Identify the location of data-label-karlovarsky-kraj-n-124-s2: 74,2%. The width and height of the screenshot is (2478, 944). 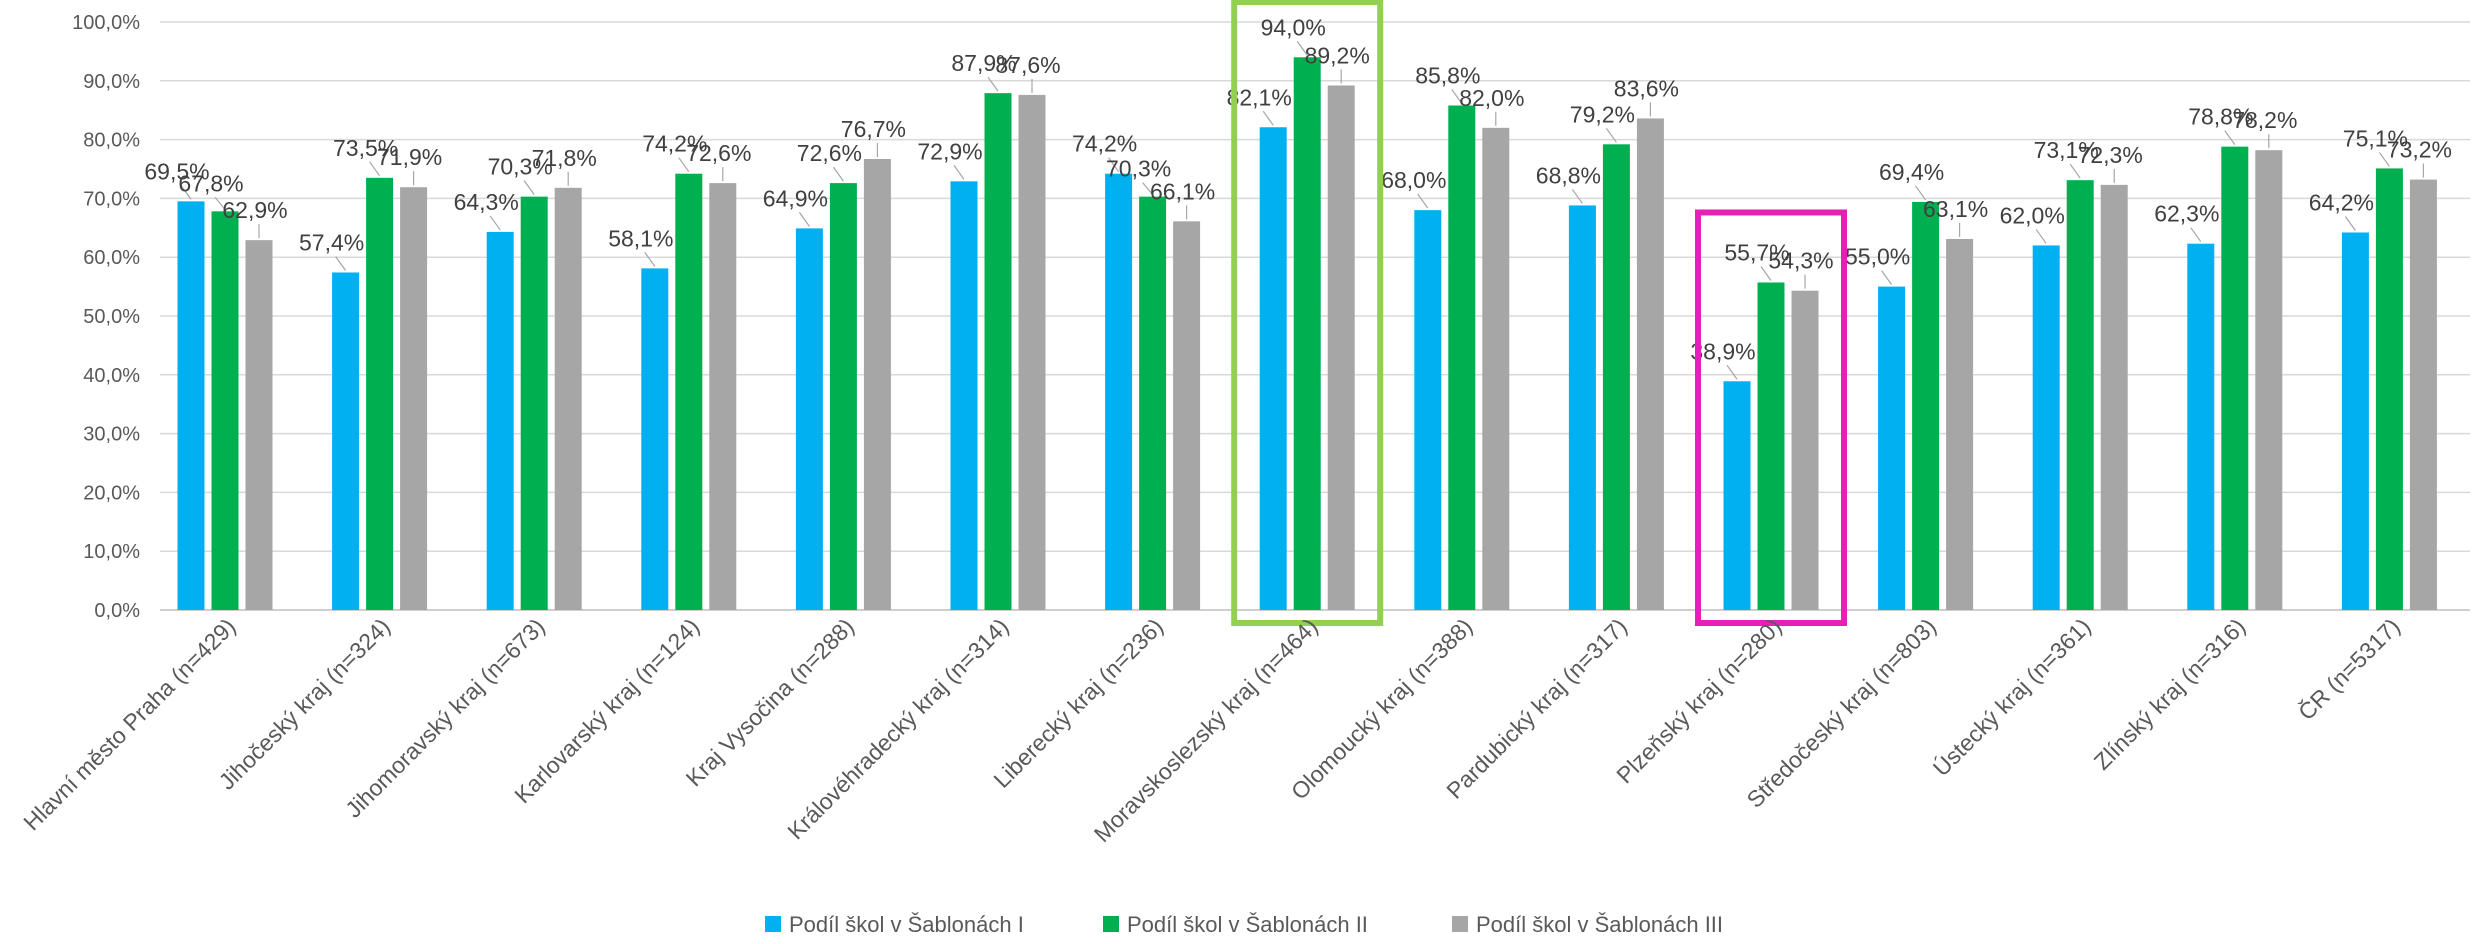
(674, 144).